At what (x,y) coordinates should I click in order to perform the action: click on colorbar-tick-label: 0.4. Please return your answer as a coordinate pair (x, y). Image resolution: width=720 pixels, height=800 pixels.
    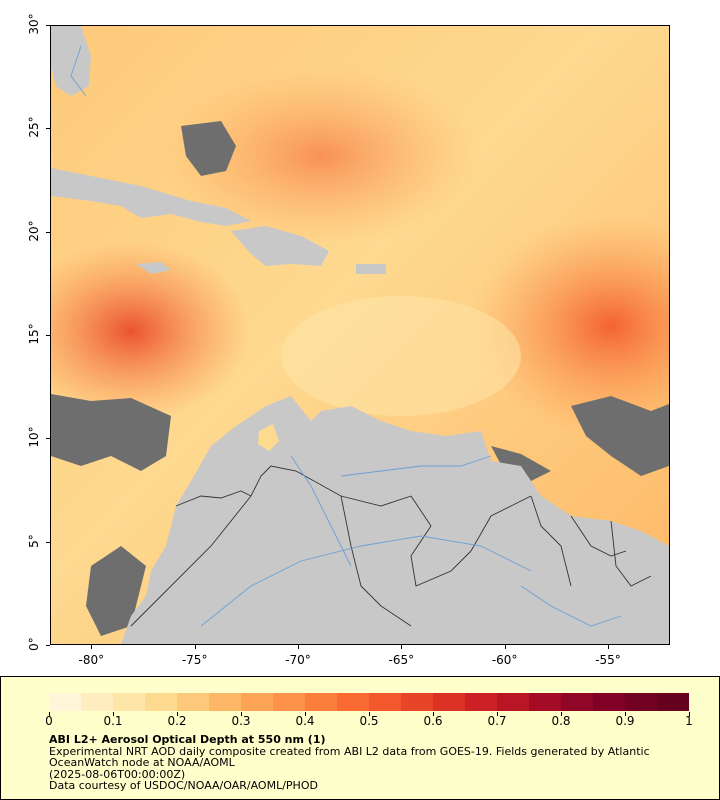
    Looking at the image, I should click on (305, 721).